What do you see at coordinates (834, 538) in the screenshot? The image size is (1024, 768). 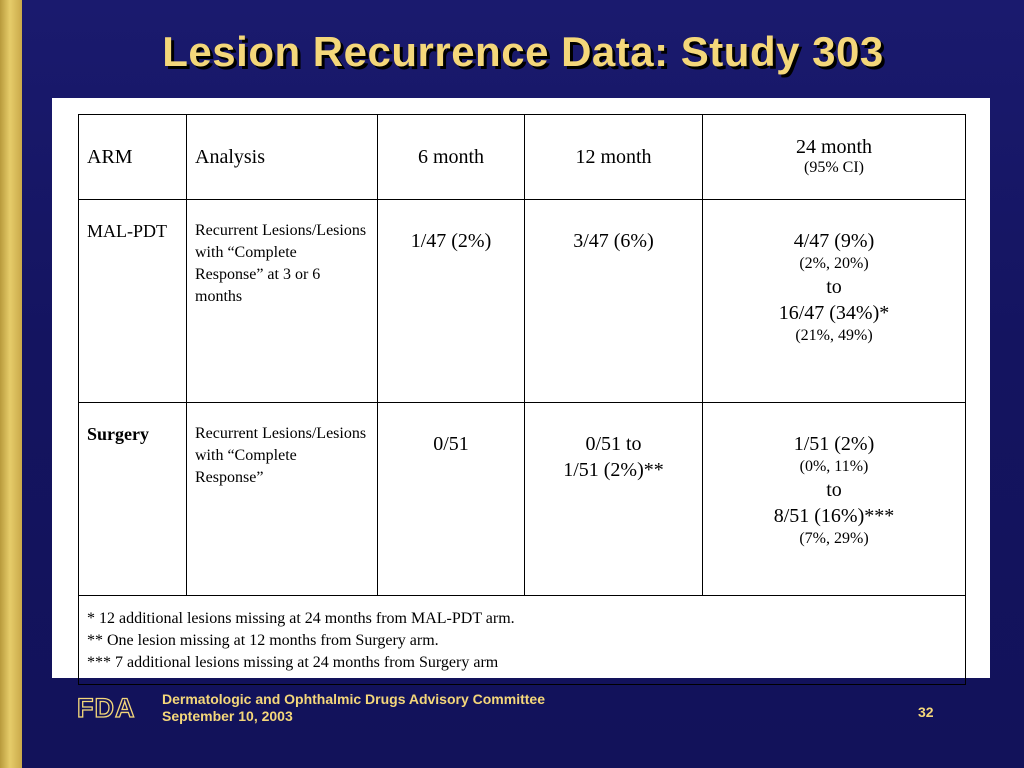 I see `value-24-upper-ci: (7%, 29%)` at bounding box center [834, 538].